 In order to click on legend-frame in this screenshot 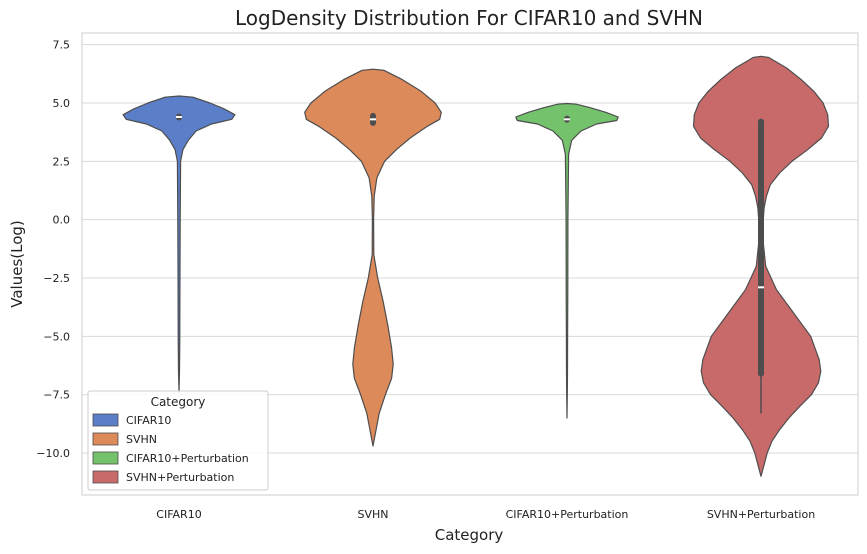, I will do `click(178, 440)`.